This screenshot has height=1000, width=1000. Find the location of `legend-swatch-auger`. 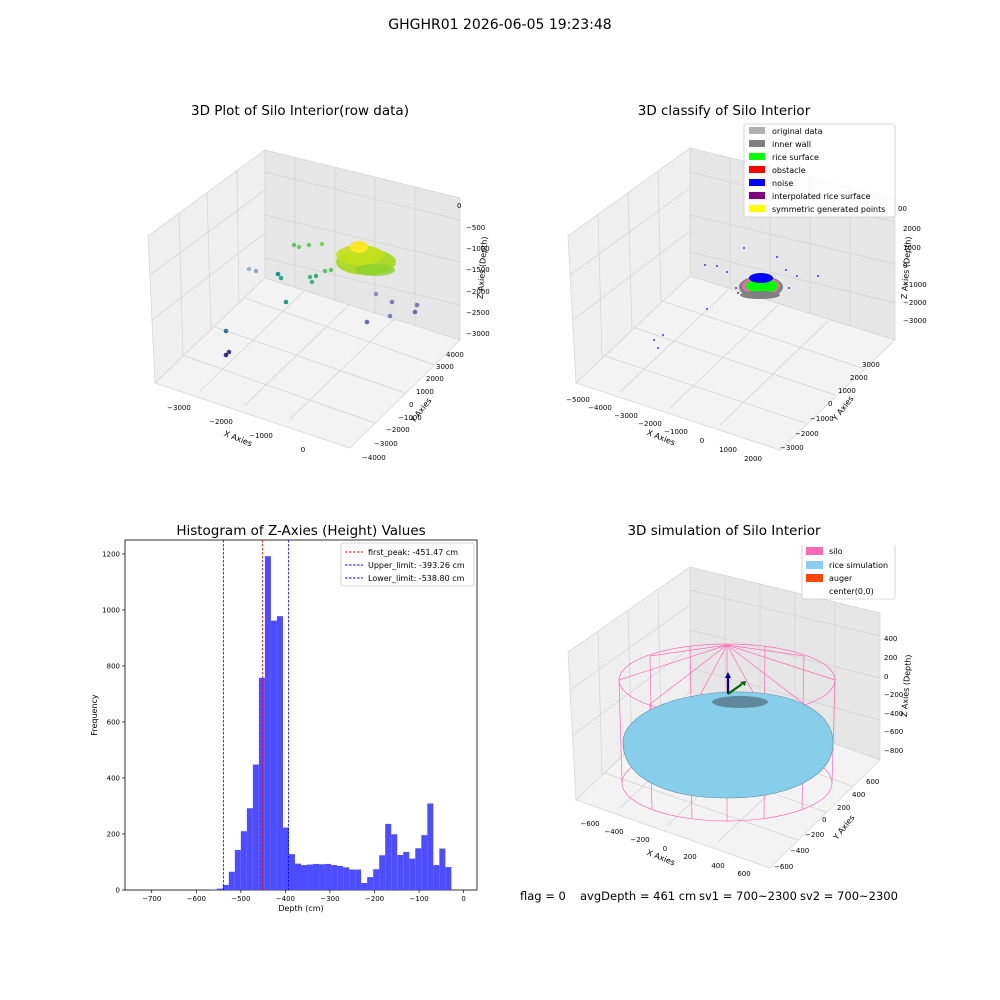

legend-swatch-auger is located at coordinates (814, 578).